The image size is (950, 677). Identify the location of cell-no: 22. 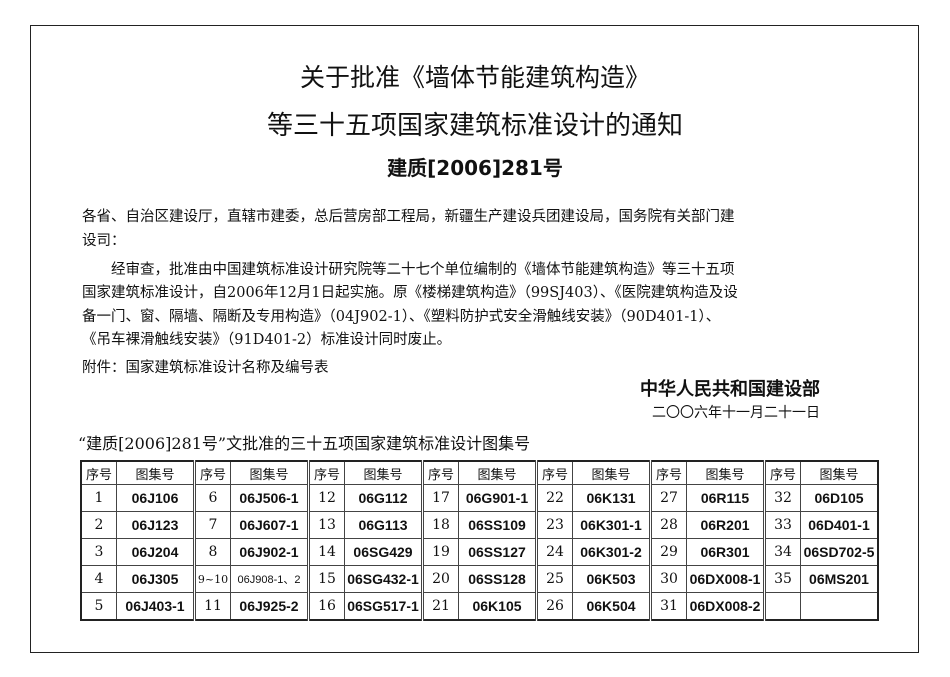
(554, 498).